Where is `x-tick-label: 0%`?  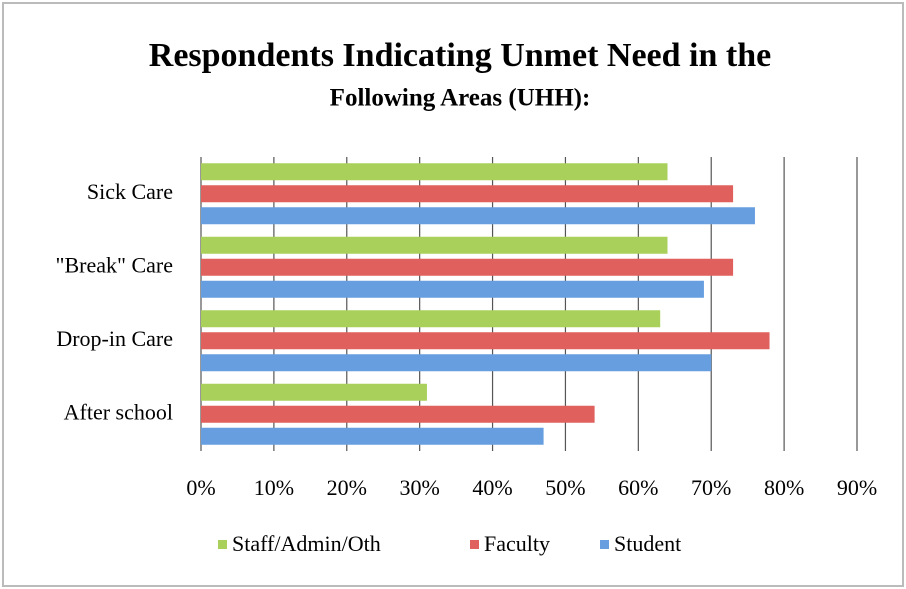 x-tick-label: 0% is located at coordinates (200, 487).